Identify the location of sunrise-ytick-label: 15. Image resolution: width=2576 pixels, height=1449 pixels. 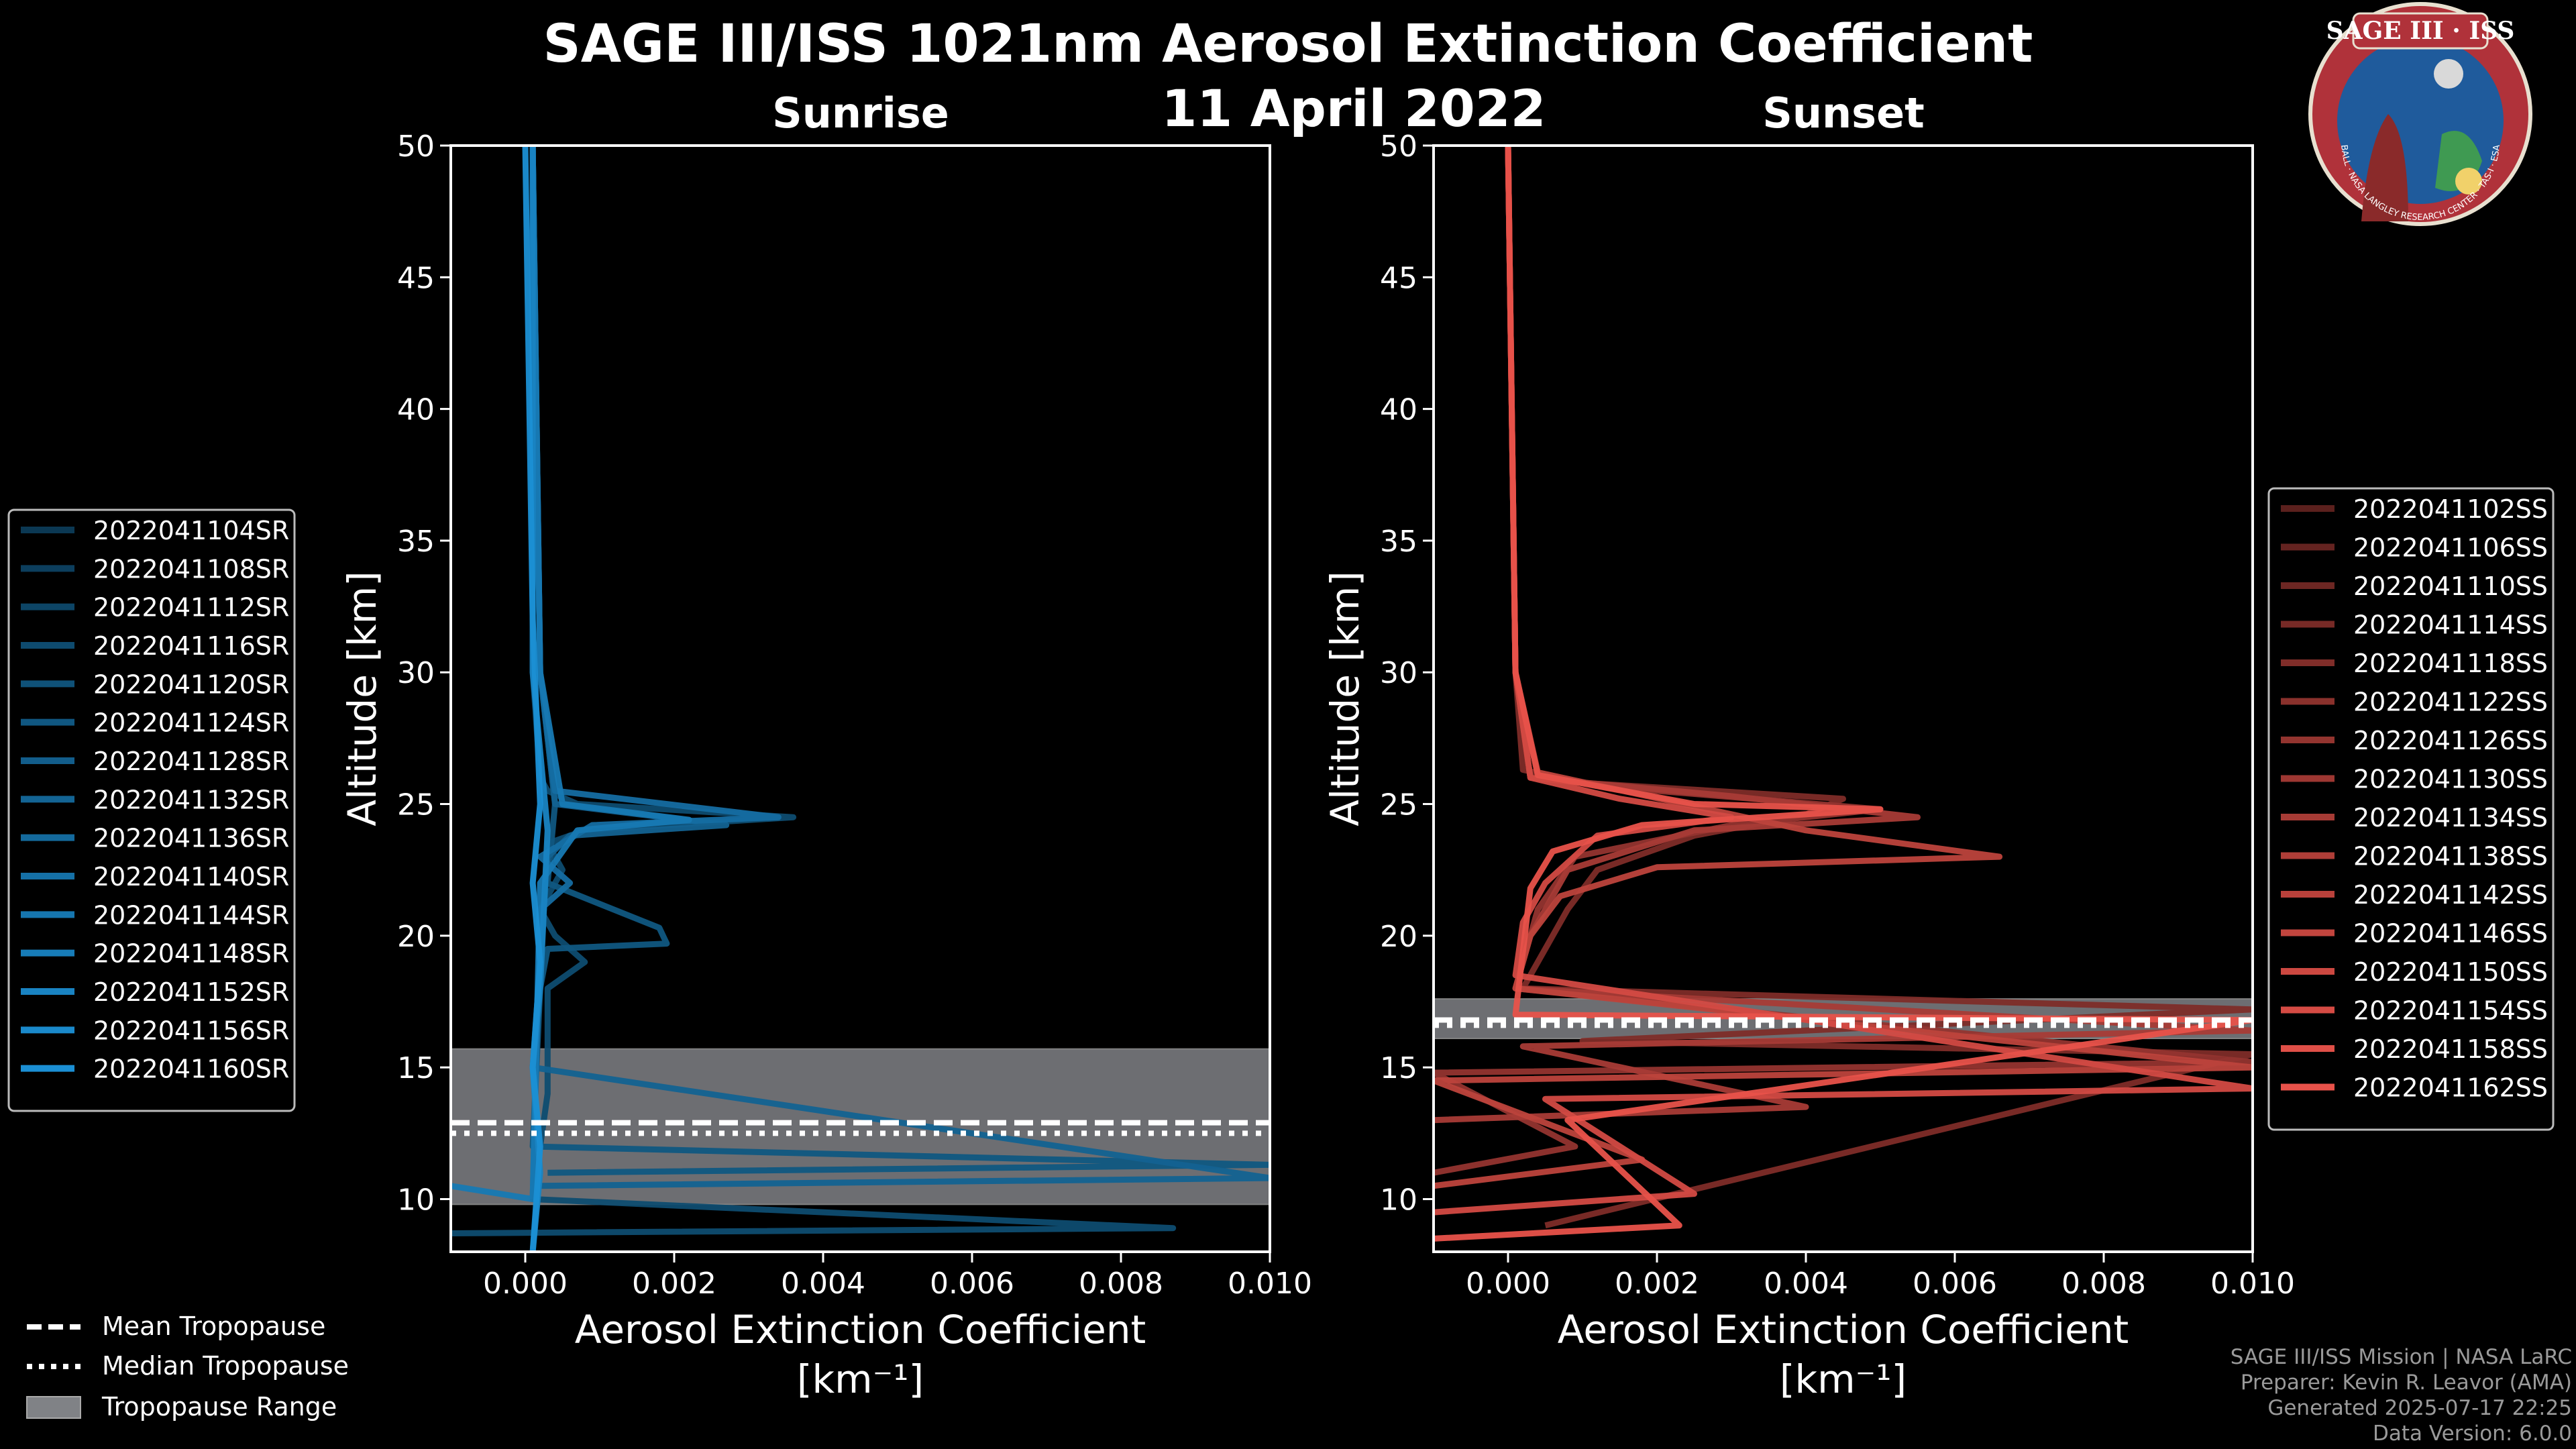
(416, 1068).